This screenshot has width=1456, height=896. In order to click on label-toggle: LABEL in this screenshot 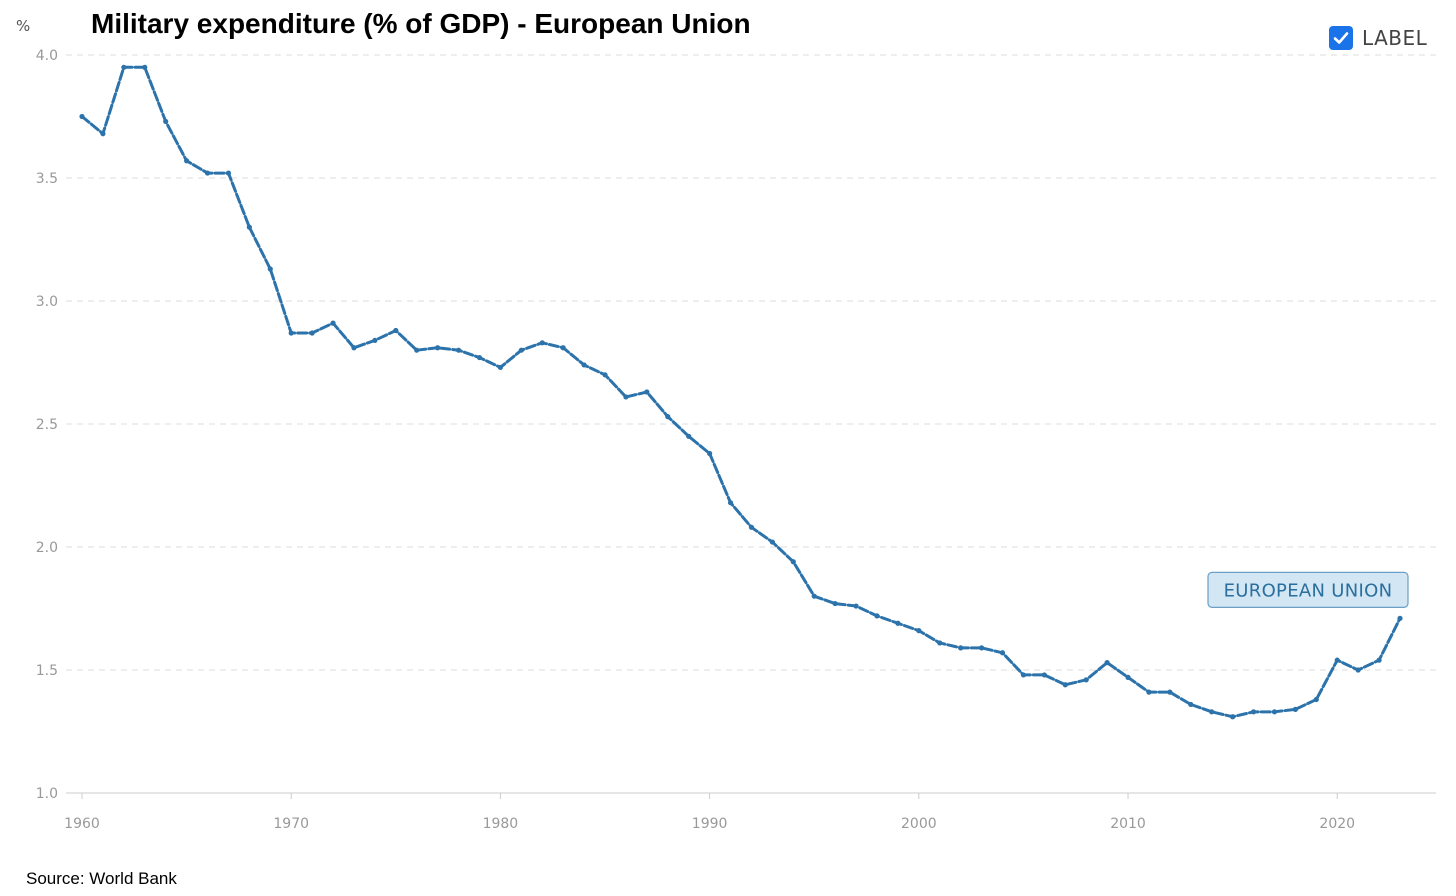, I will do `click(1378, 38)`.